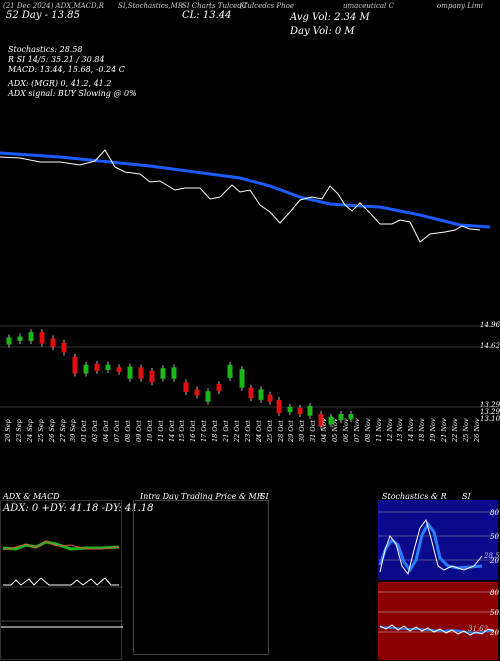  What do you see at coordinates (247, 431) in the screenshot?
I see `date-label: 23 Oct` at bounding box center [247, 431].